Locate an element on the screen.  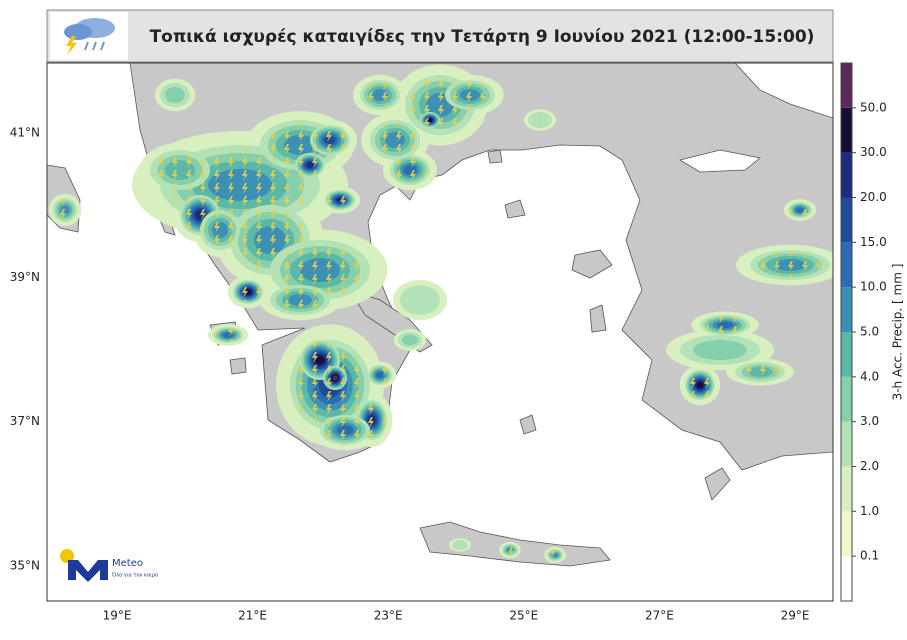
lesvos is located at coordinates (592, 264).